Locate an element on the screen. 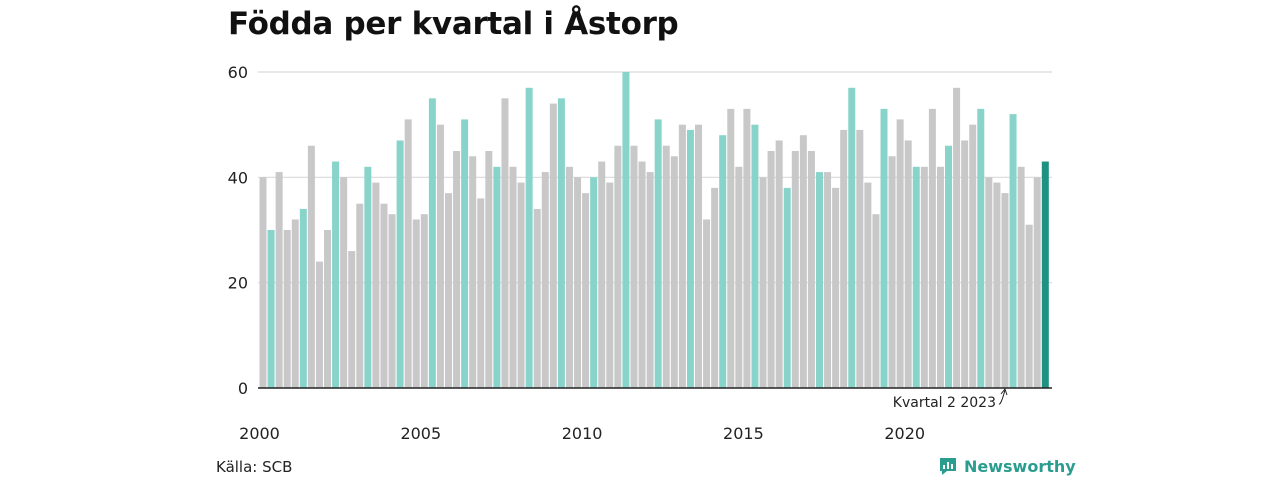 The image size is (1280, 480). source-label: Källa: SCB is located at coordinates (254, 467).